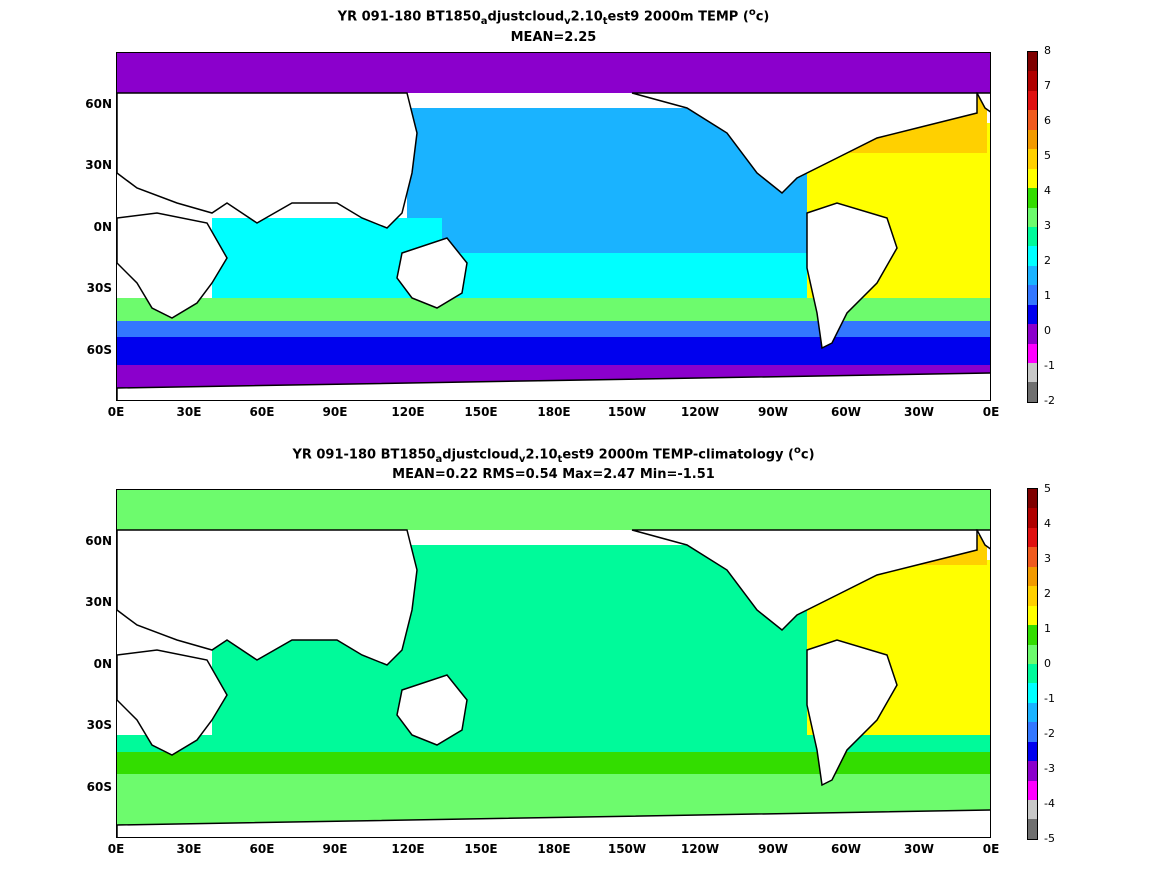  Describe the element at coordinates (408, 412) in the screenshot. I see `panel1-lon-tick: 120E` at that location.